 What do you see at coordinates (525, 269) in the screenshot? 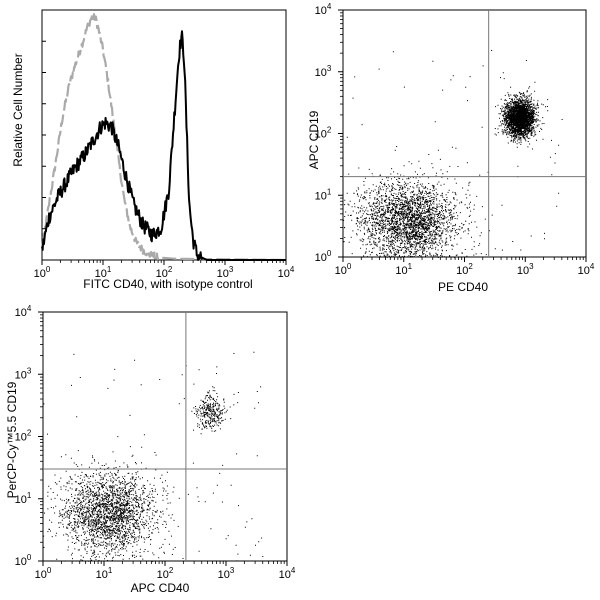
I see `scatter-pe-x-tick-label: 10³` at bounding box center [525, 269].